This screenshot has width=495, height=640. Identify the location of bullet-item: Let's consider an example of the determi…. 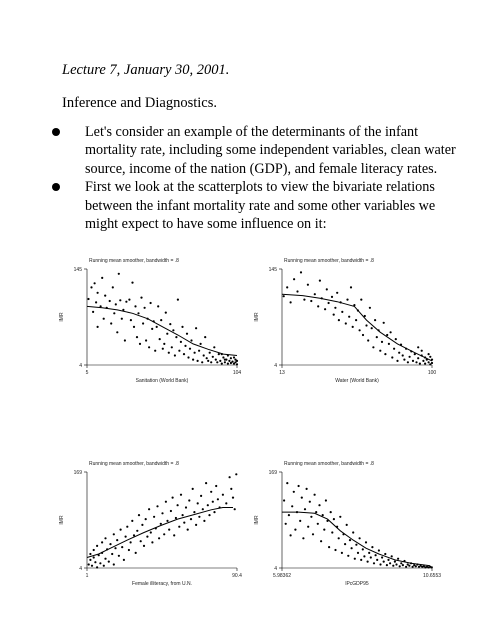
(258, 150).